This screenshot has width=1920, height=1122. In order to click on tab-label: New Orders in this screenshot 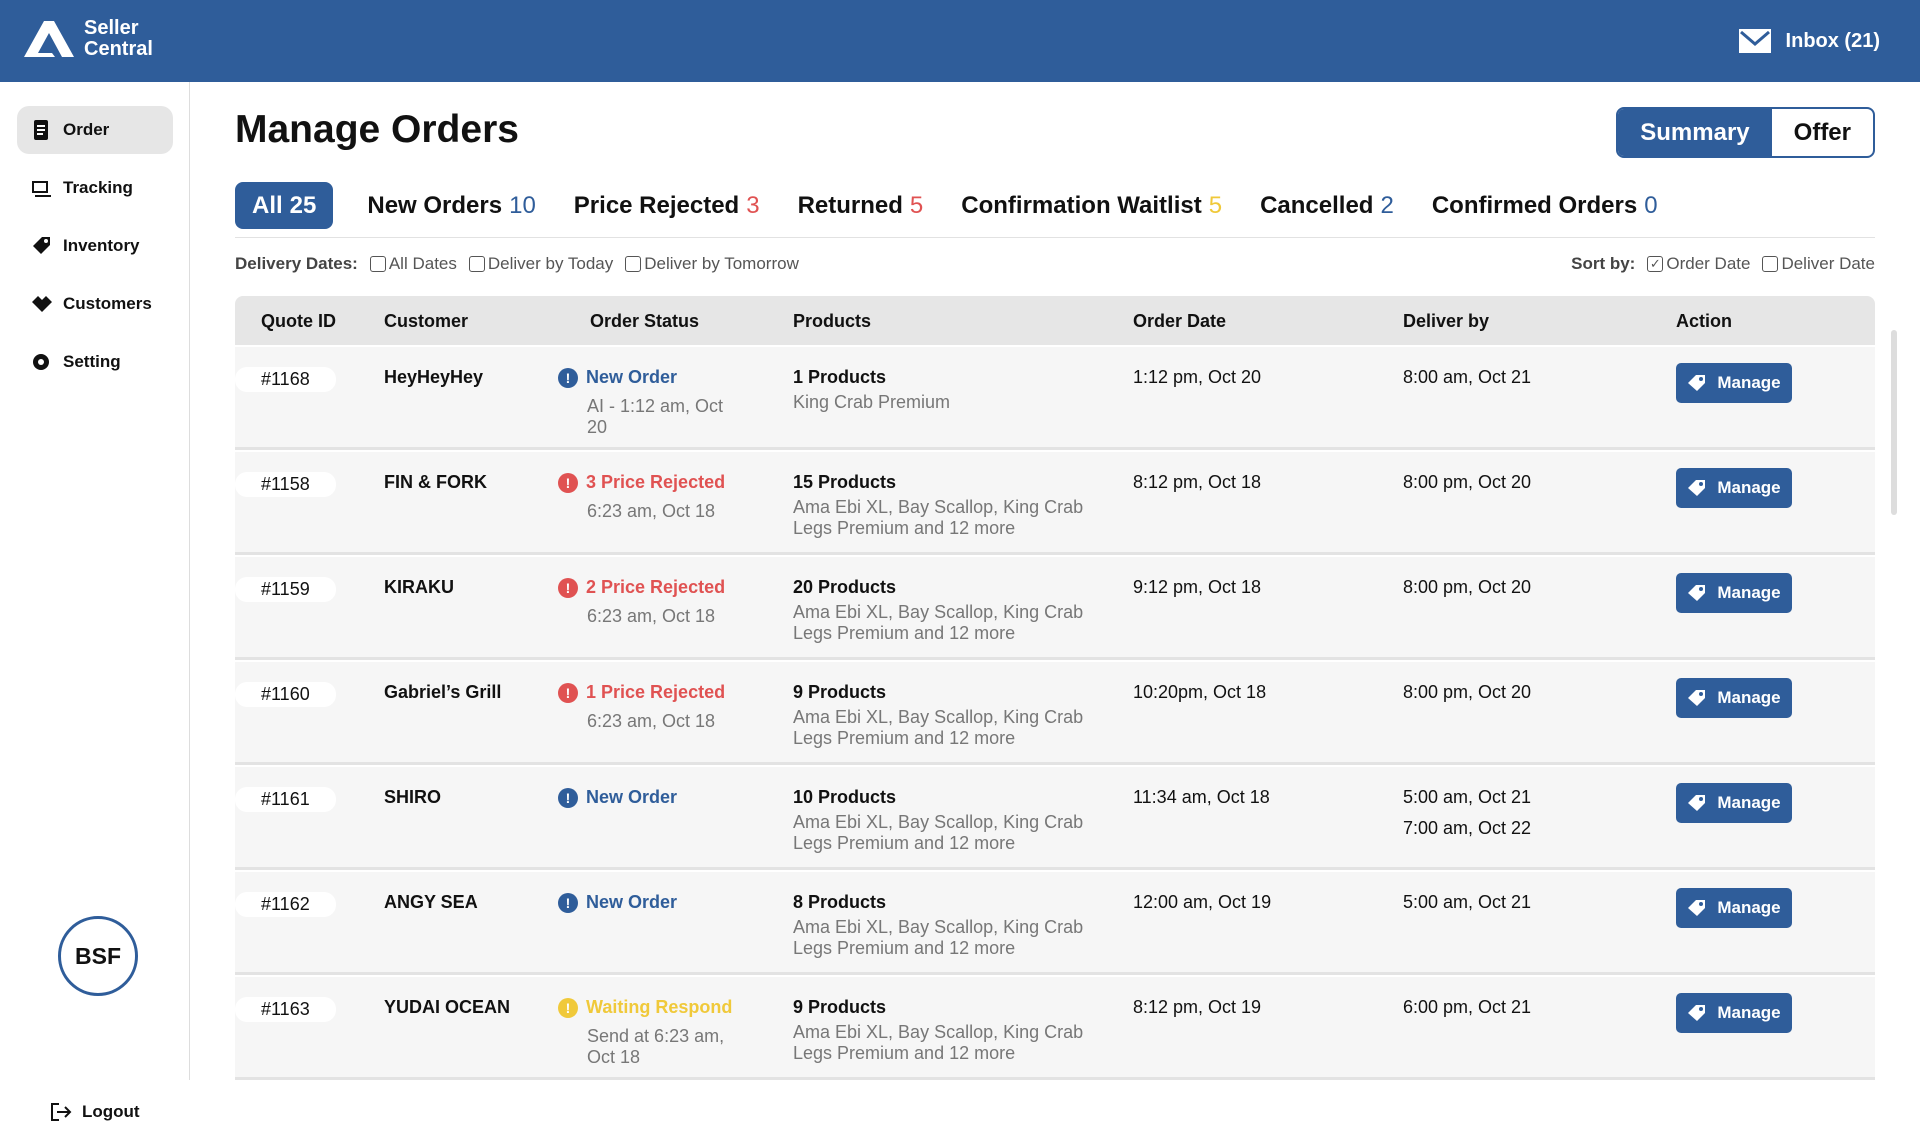, I will do `click(435, 205)`.